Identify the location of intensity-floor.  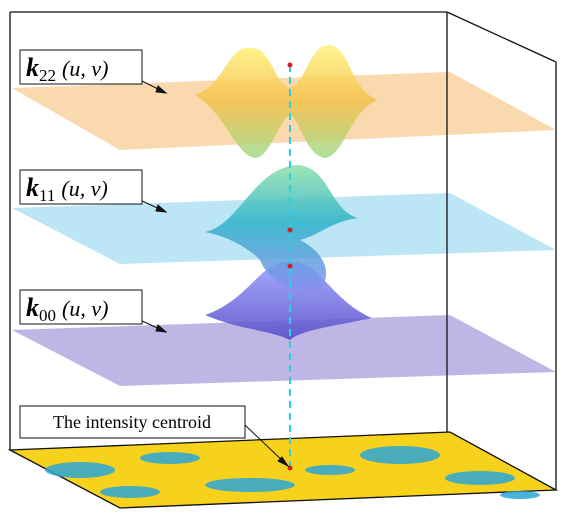
(283, 470).